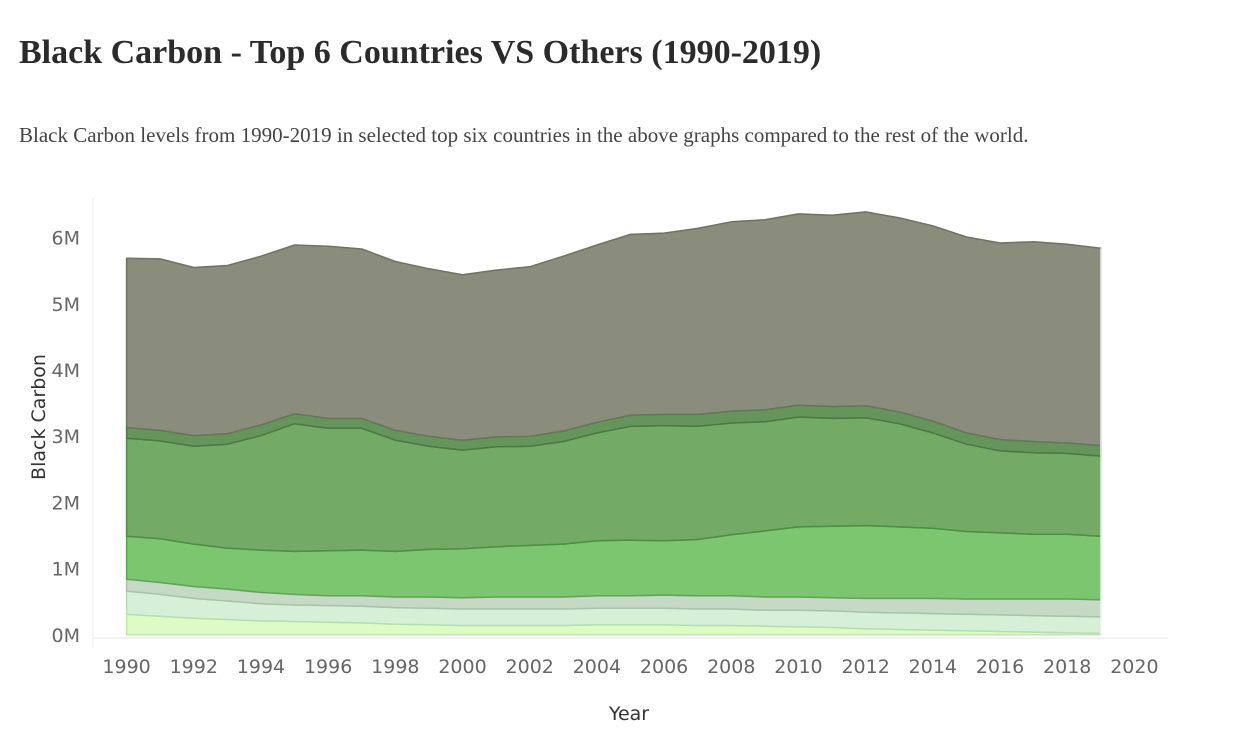 The image size is (1252, 734). Describe the element at coordinates (66, 570) in the screenshot. I see `y-tick-label: 1M` at that location.